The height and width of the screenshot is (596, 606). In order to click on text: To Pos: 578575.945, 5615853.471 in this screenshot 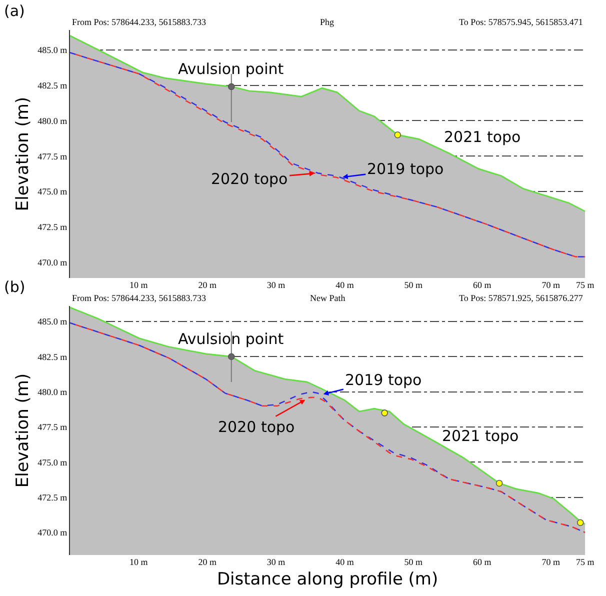, I will do `click(521, 22)`.